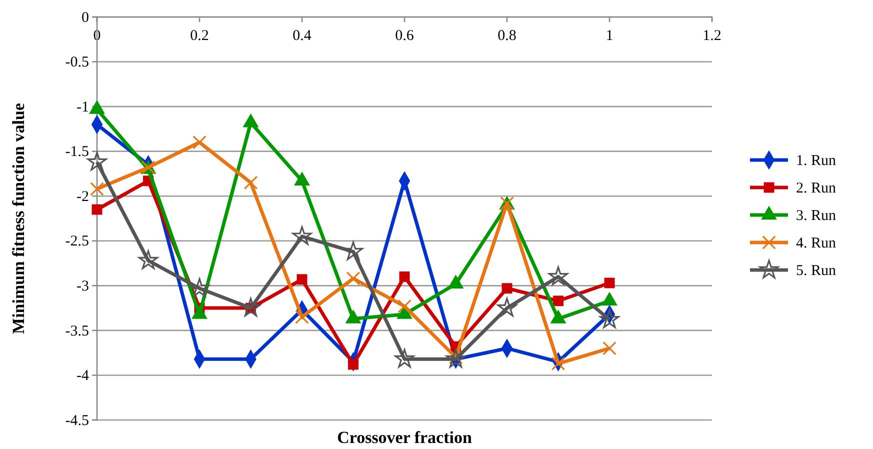 Image resolution: width=873 pixels, height=449 pixels. I want to click on y-tick-label: -1, so click(82, 107).